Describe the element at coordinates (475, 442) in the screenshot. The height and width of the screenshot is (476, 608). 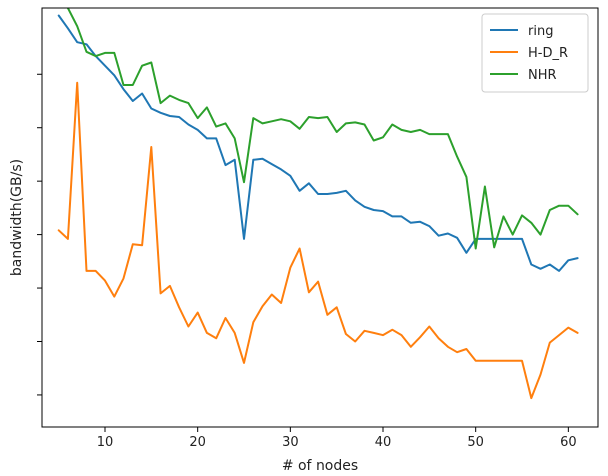
I see `x-tick-label: 50` at that location.